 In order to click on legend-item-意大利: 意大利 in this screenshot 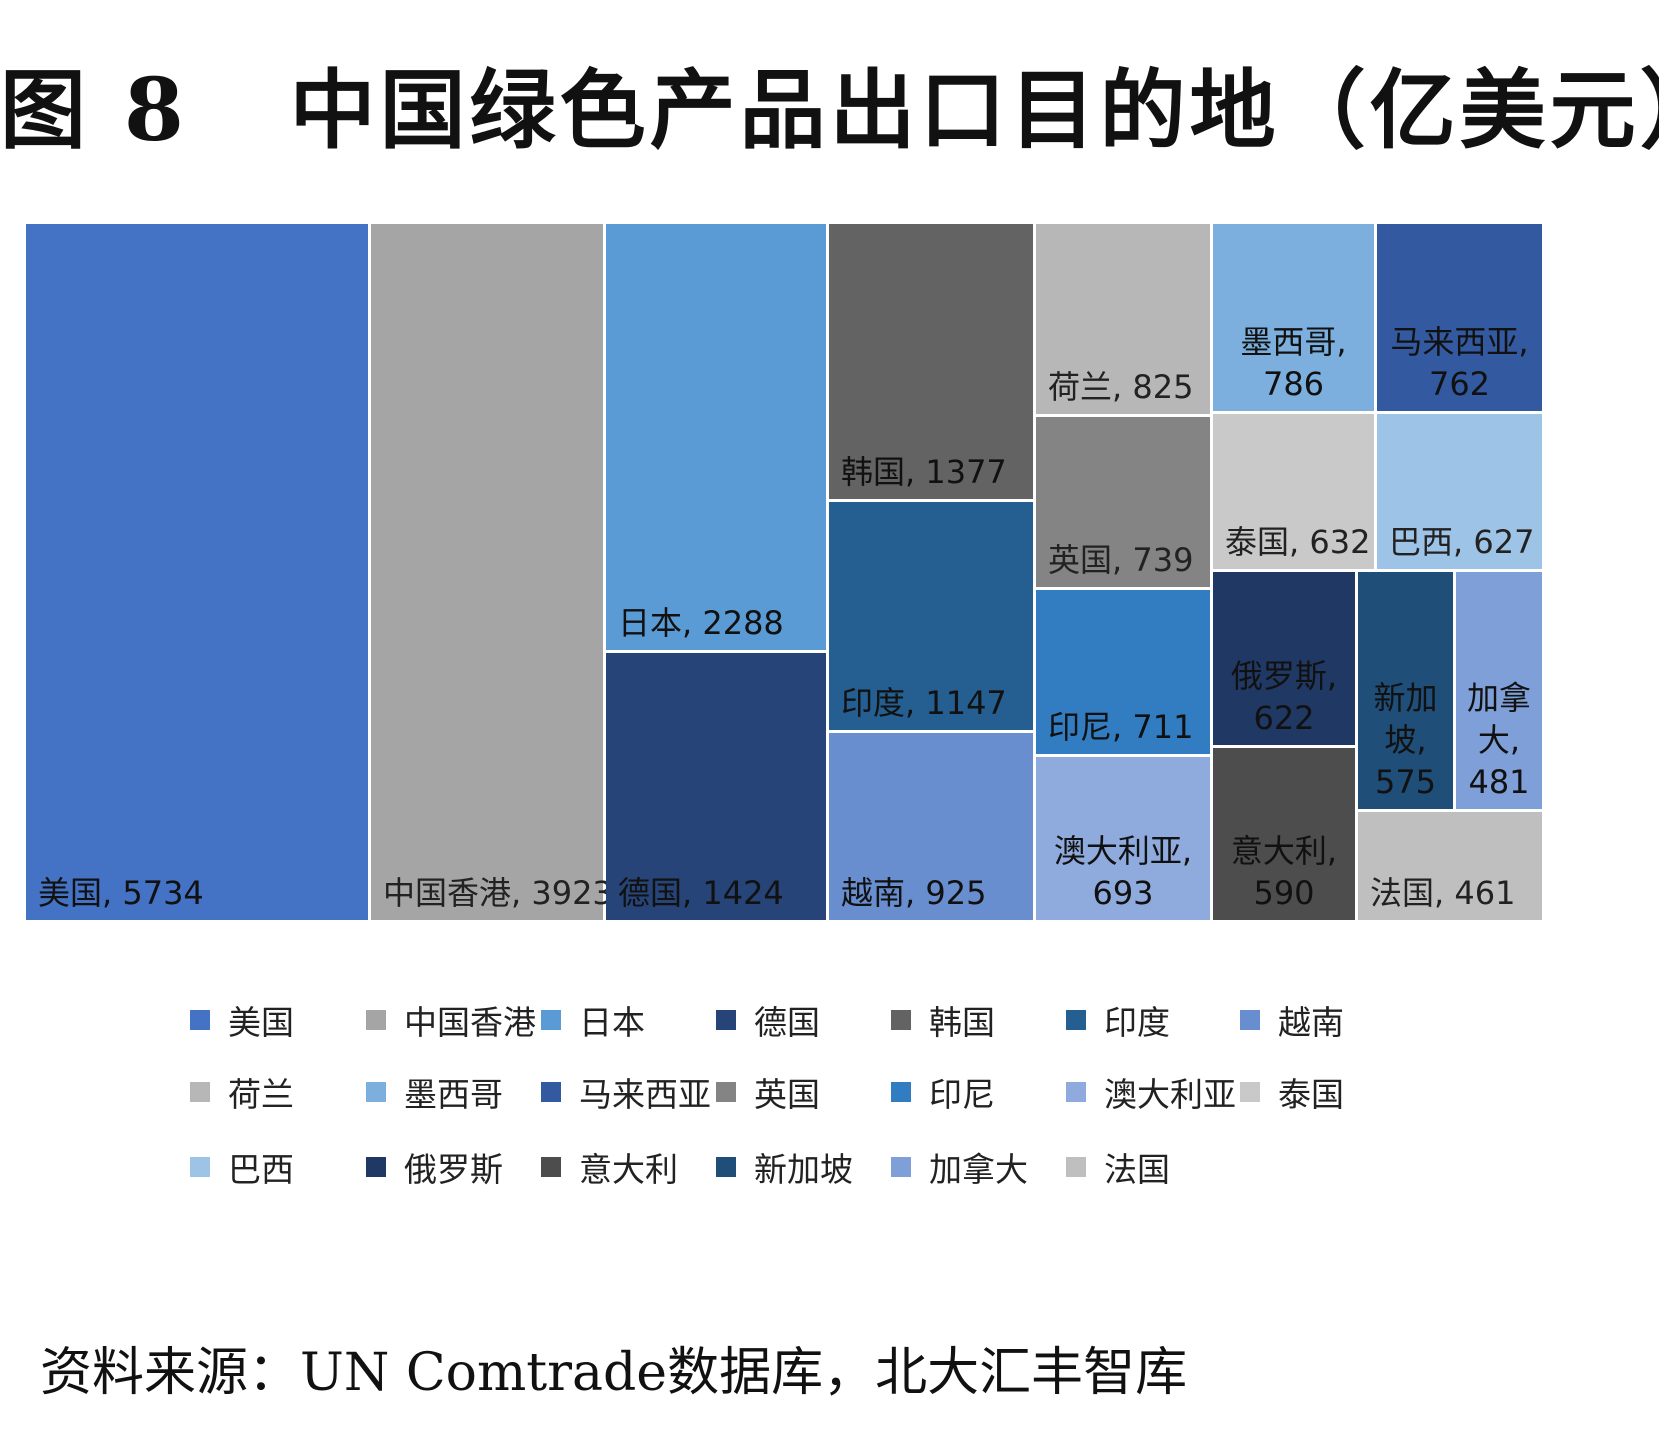, I will do `click(609, 1167)`.